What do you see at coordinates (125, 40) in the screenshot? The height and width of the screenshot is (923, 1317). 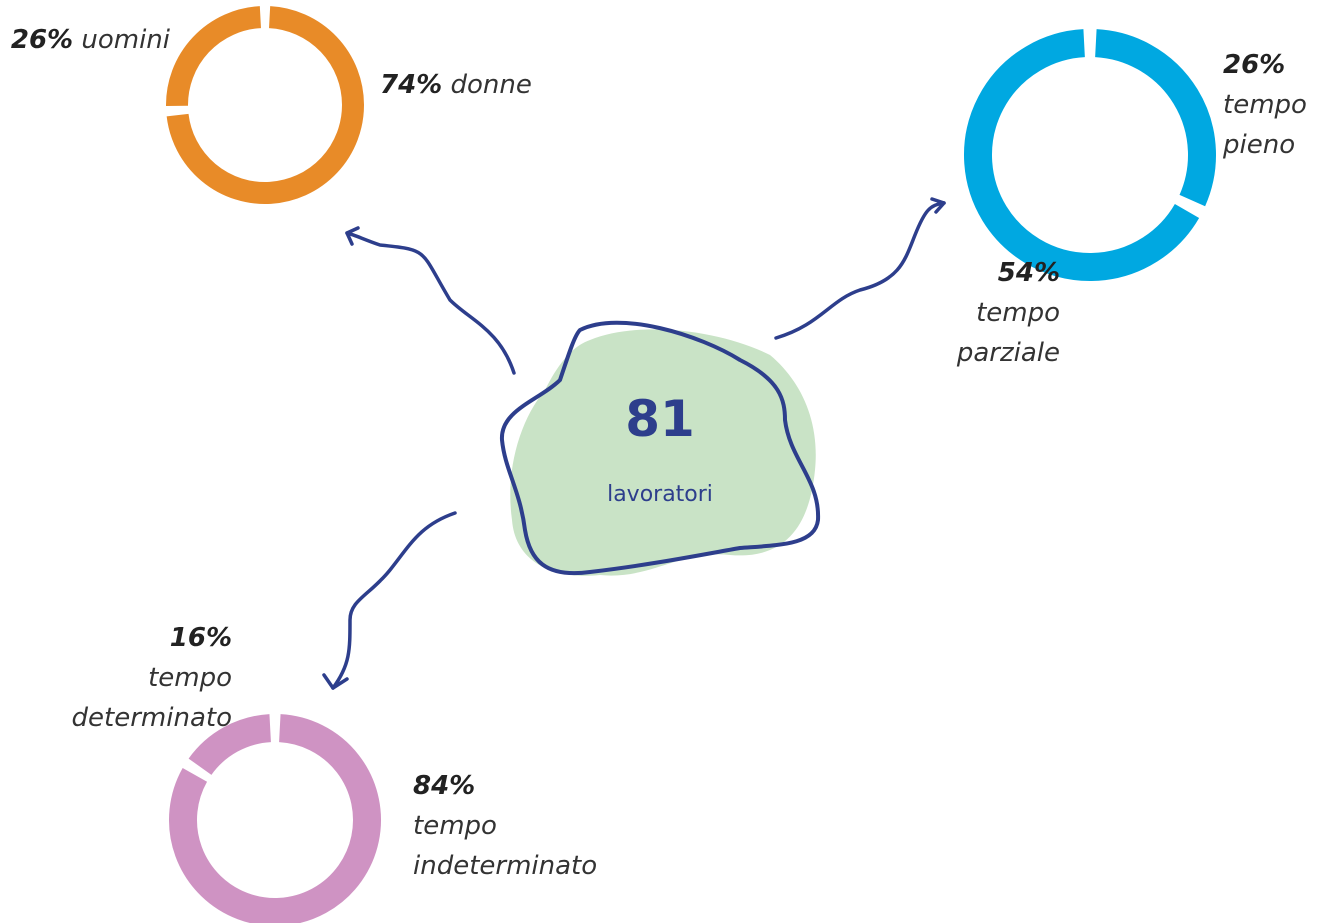 I see `category-label: uomini` at bounding box center [125, 40].